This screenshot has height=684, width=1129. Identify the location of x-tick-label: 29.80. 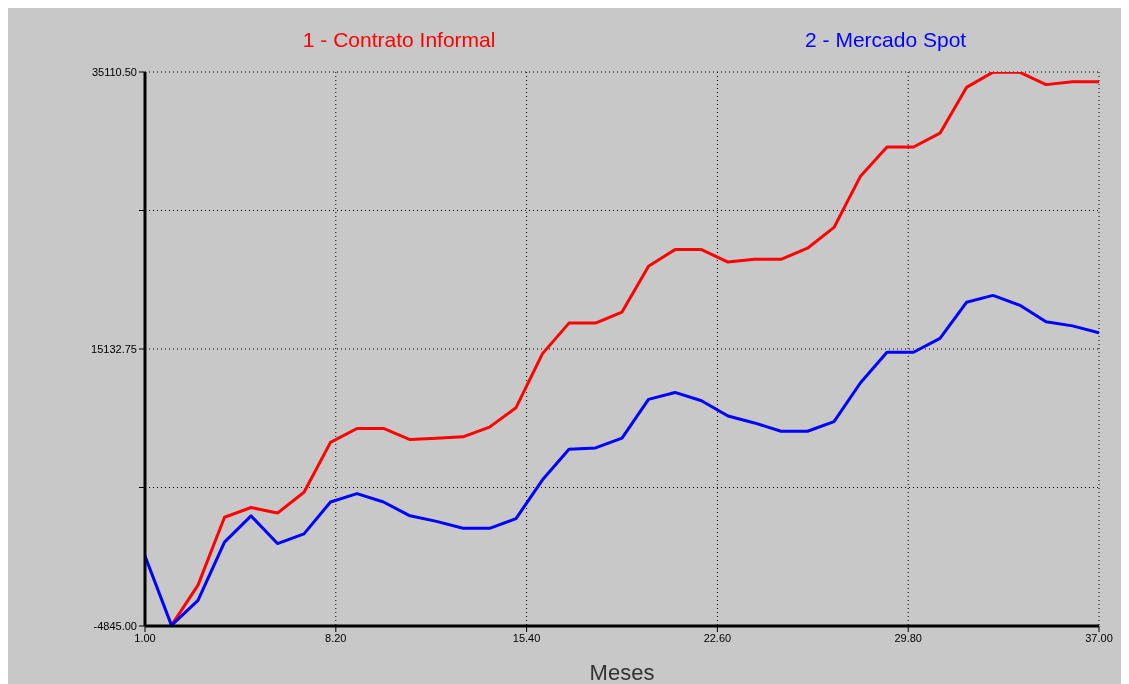
(908, 637).